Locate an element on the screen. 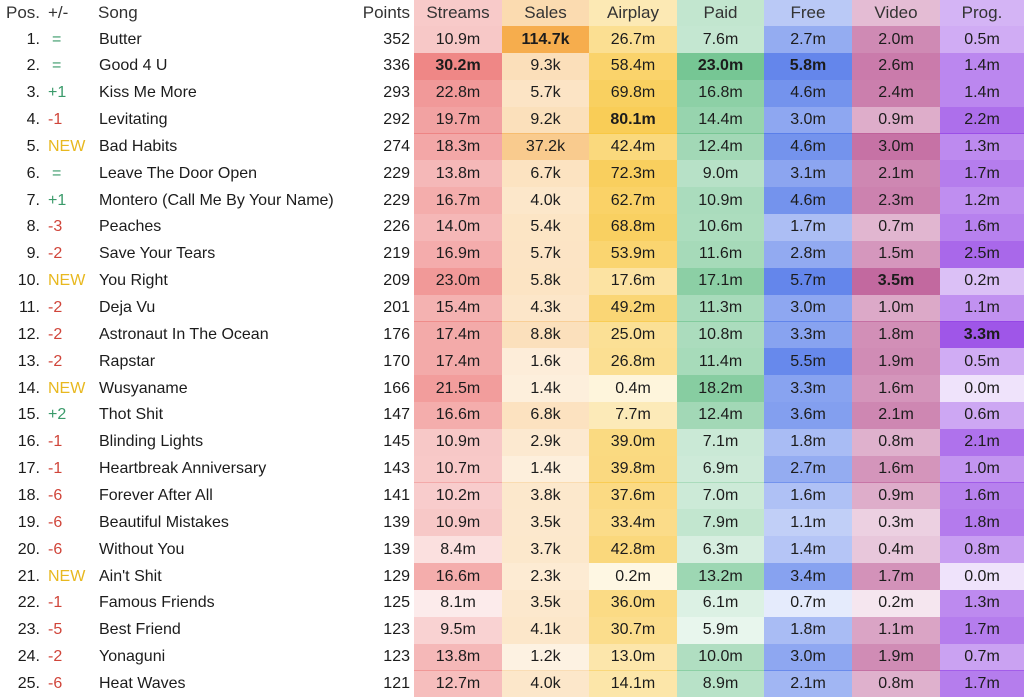 The image size is (1024, 697). cell-free: 5.5m is located at coordinates (808, 362).